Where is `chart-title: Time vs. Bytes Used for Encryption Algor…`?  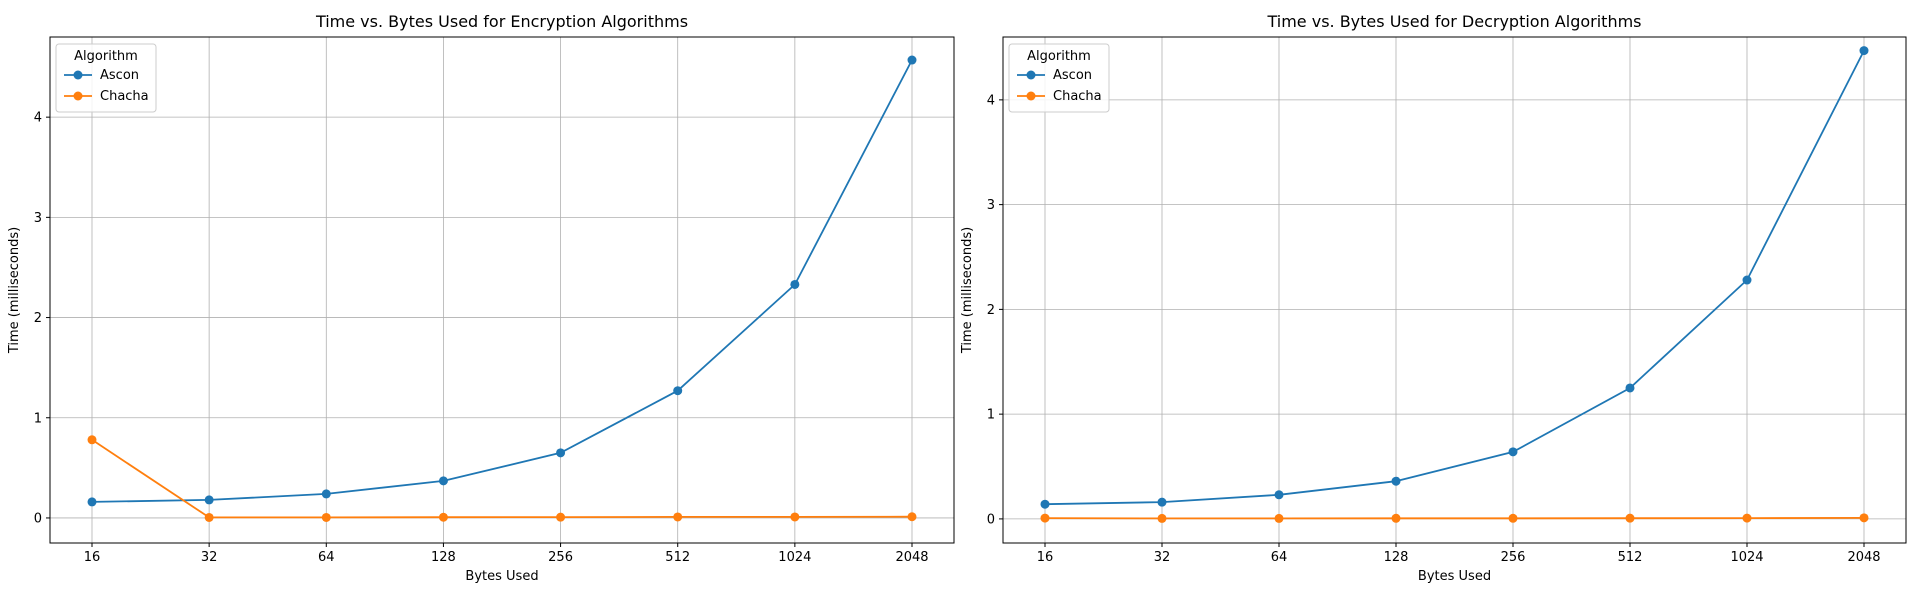
chart-title: Time vs. Bytes Used for Encryption Algor… is located at coordinates (501, 21).